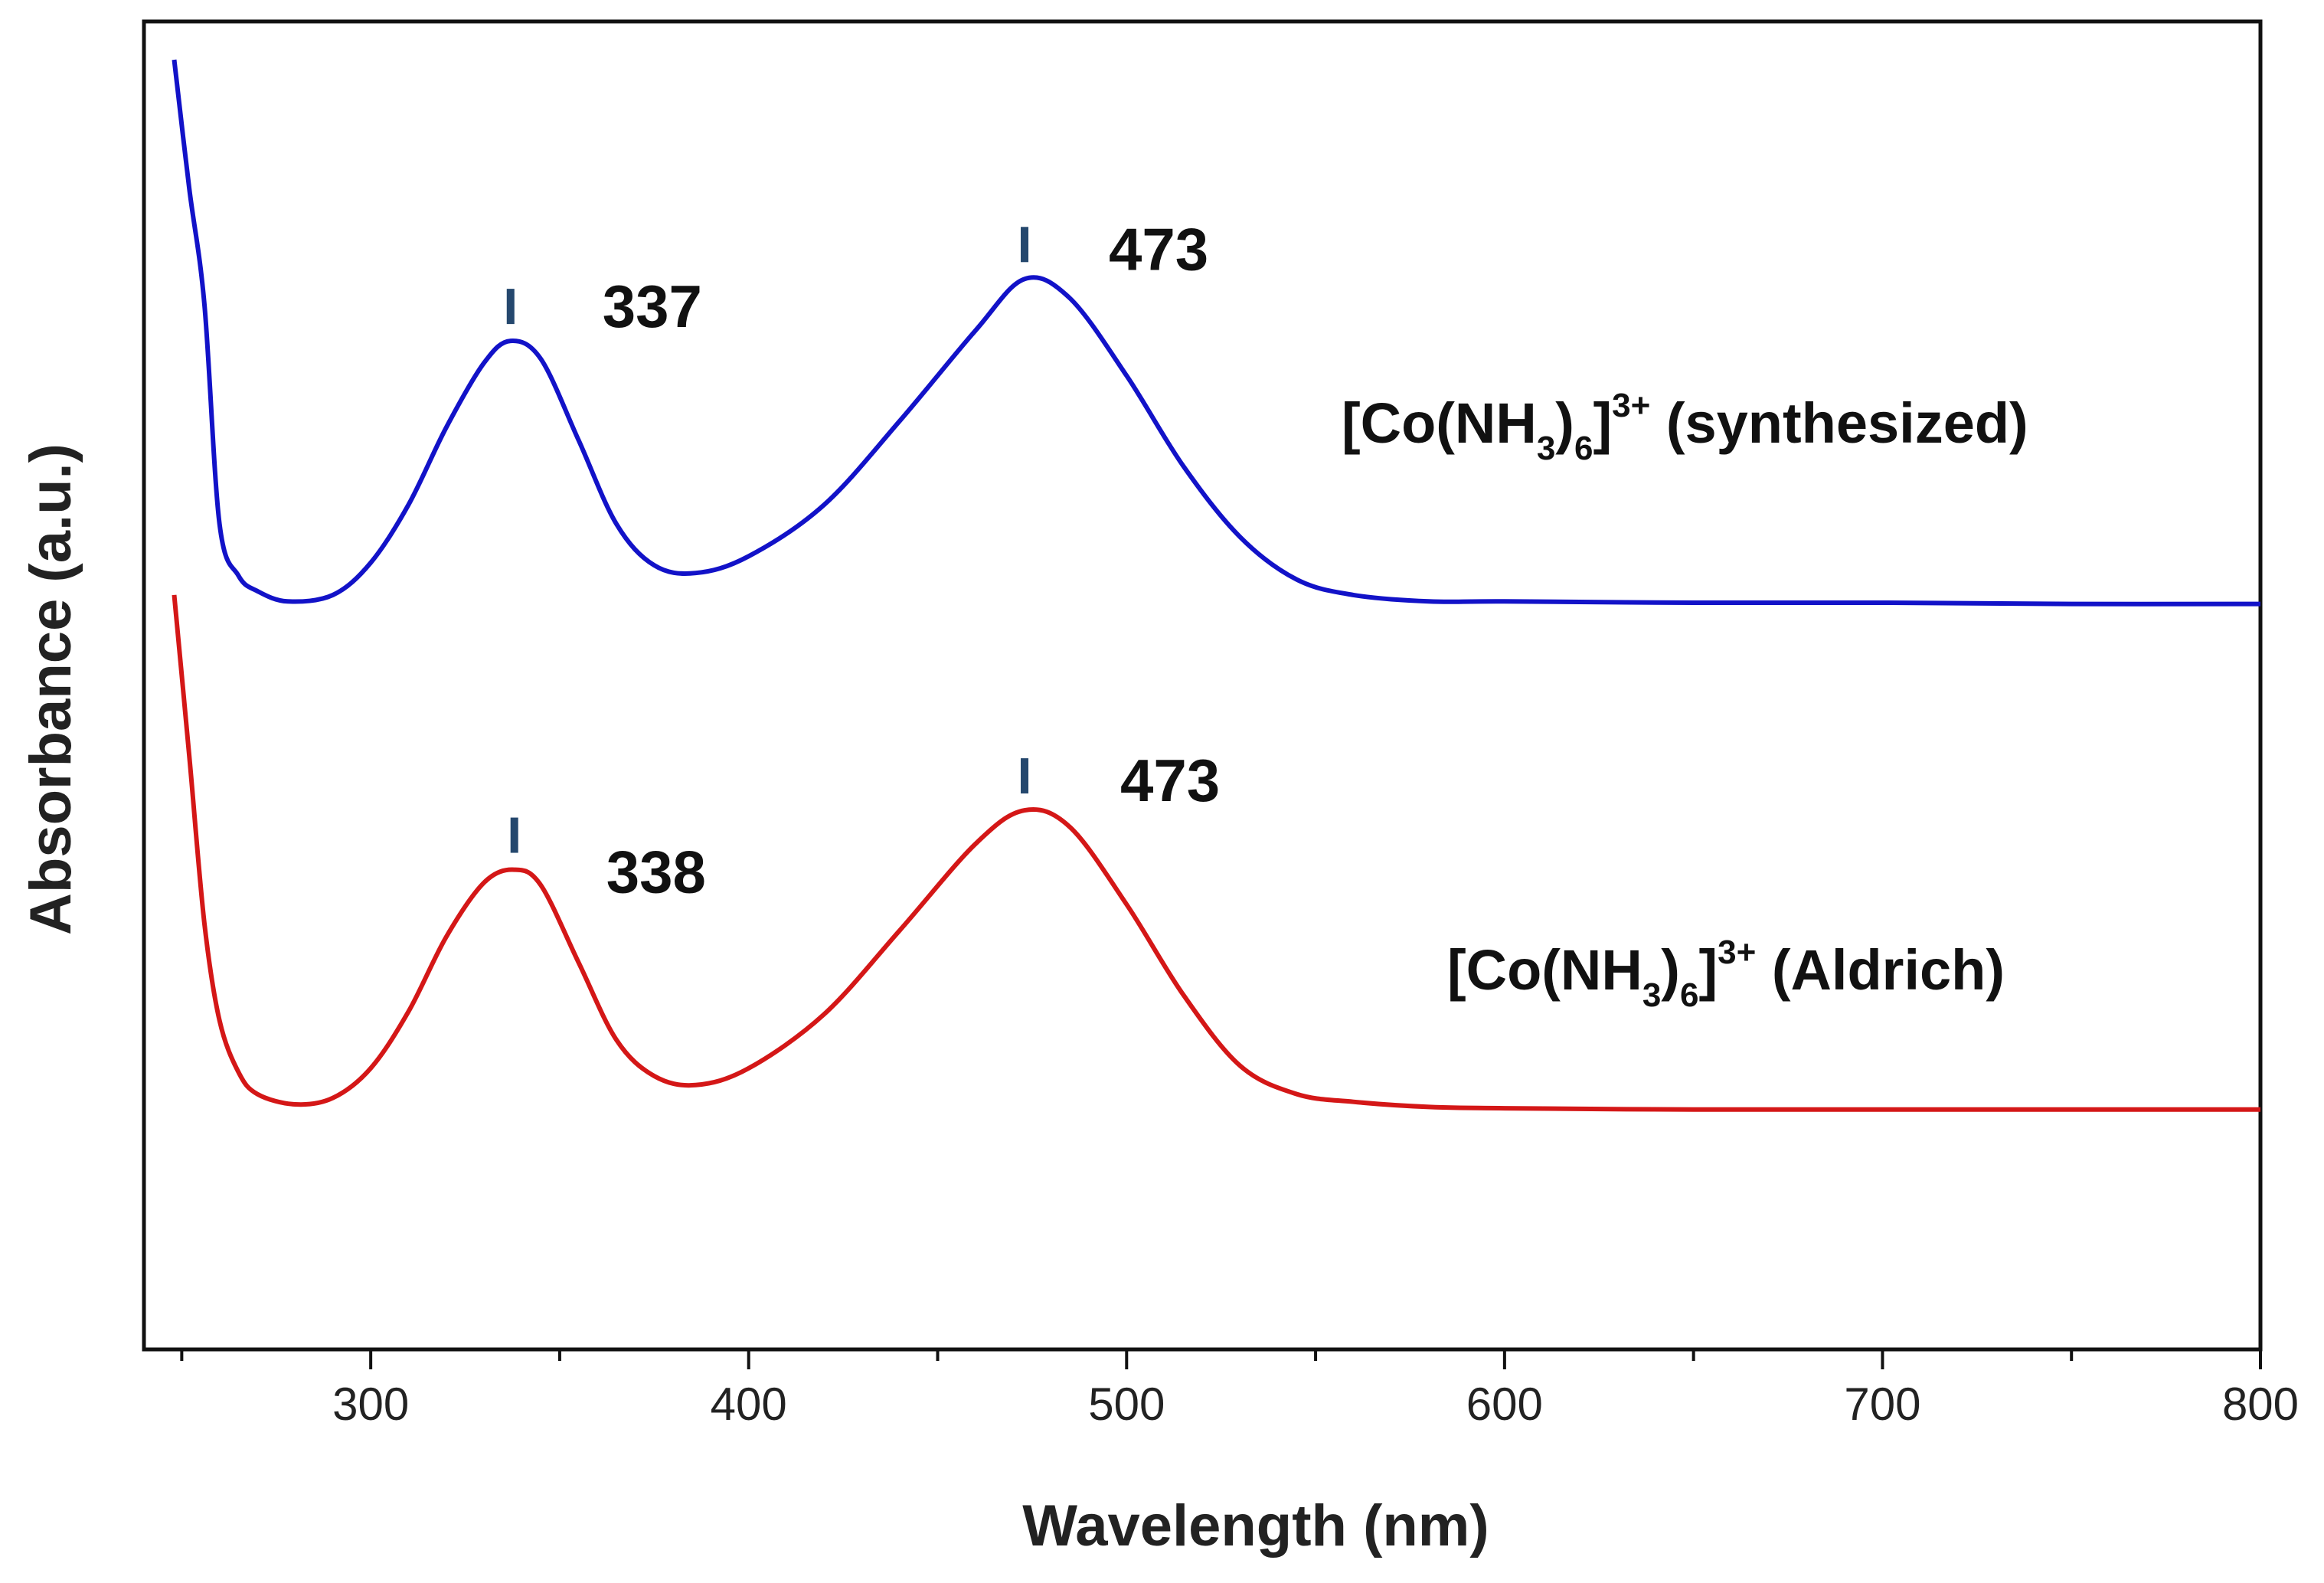 Image resolution: width=2324 pixels, height=1583 pixels. Describe the element at coordinates (1726, 974) in the screenshot. I see `series-label: [Co(NH3)6]3+ (Aldrich)` at that location.